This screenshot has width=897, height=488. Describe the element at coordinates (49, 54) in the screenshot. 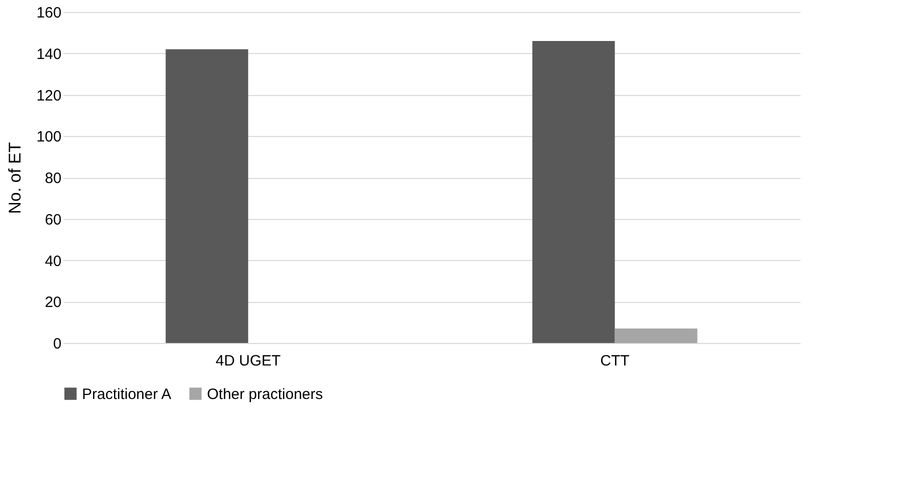

I see `y-tick-label: 140` at that location.